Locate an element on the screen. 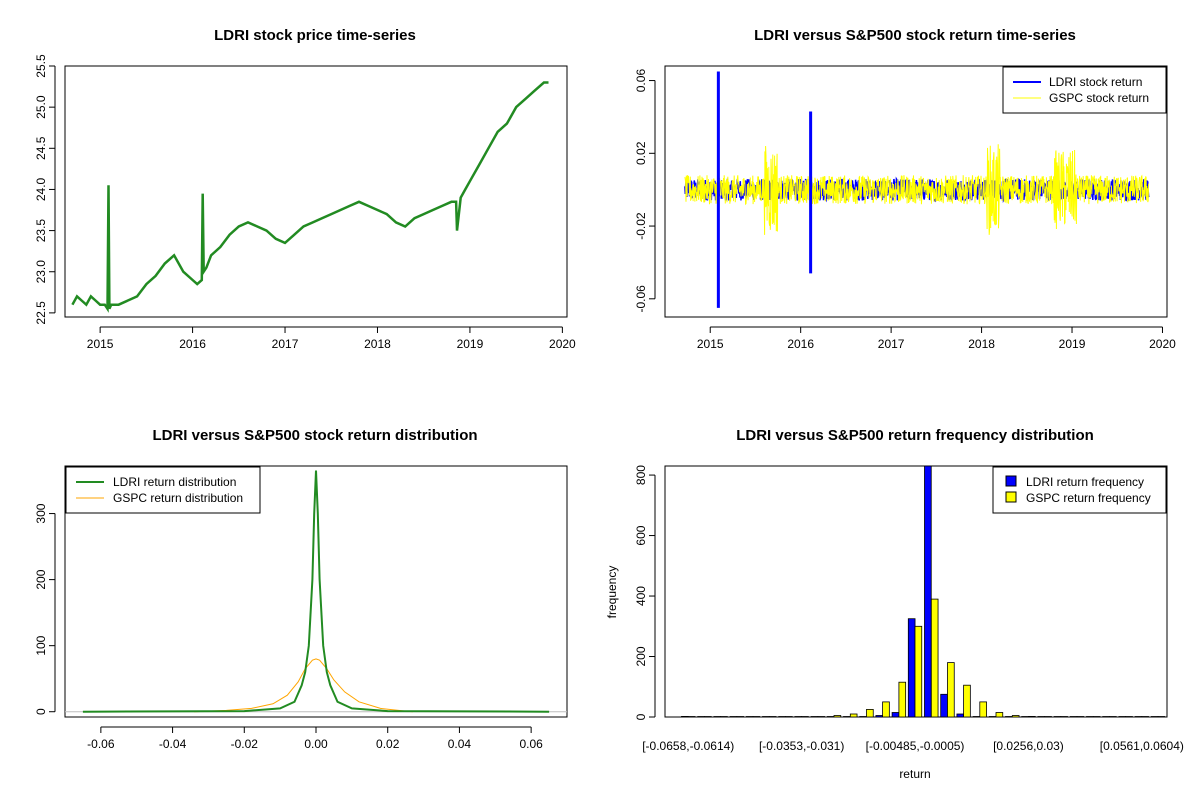 This screenshot has height=800, width=1200. y-tick-label: 100 is located at coordinates (41, 645).